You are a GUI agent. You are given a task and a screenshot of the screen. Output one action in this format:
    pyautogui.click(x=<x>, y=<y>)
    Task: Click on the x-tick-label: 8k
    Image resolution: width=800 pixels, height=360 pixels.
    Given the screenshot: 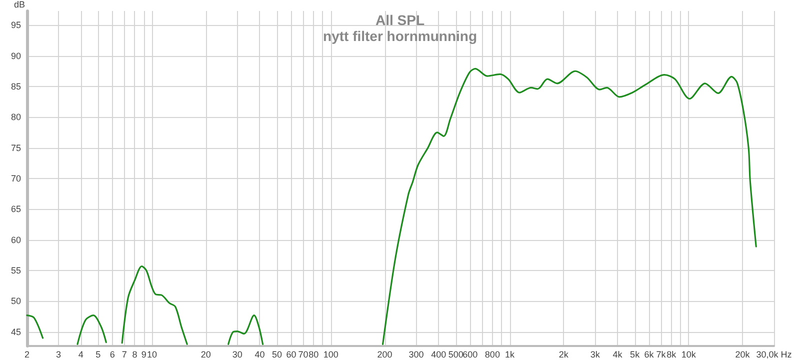 What is the action you would take?
    pyautogui.click(x=671, y=355)
    